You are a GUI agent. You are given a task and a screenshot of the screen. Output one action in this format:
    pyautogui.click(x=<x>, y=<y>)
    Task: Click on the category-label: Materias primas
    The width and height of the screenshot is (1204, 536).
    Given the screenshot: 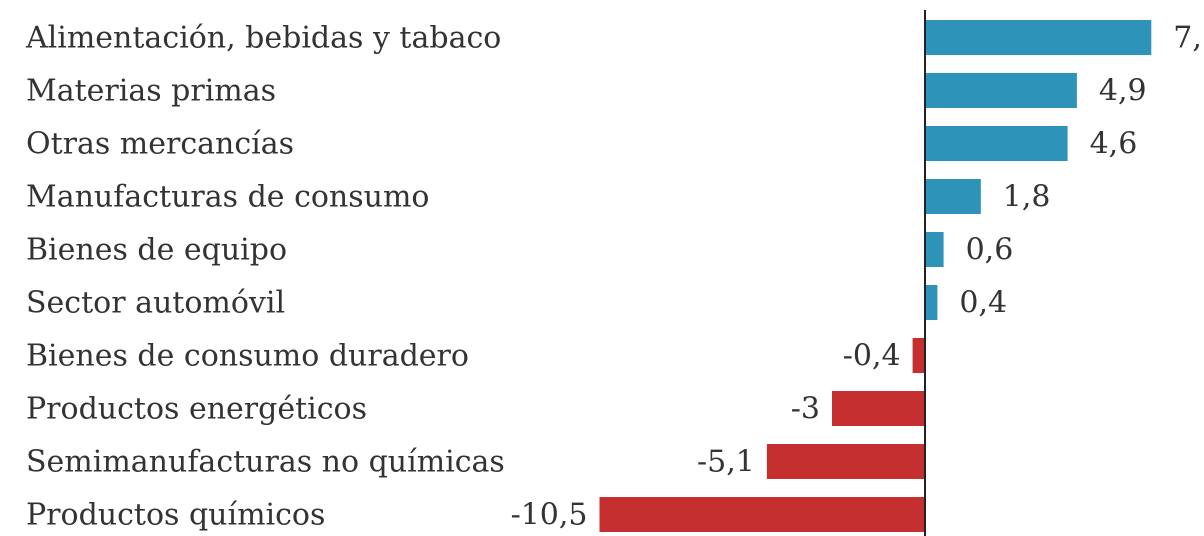 What is the action you would take?
    pyautogui.click(x=151, y=91)
    